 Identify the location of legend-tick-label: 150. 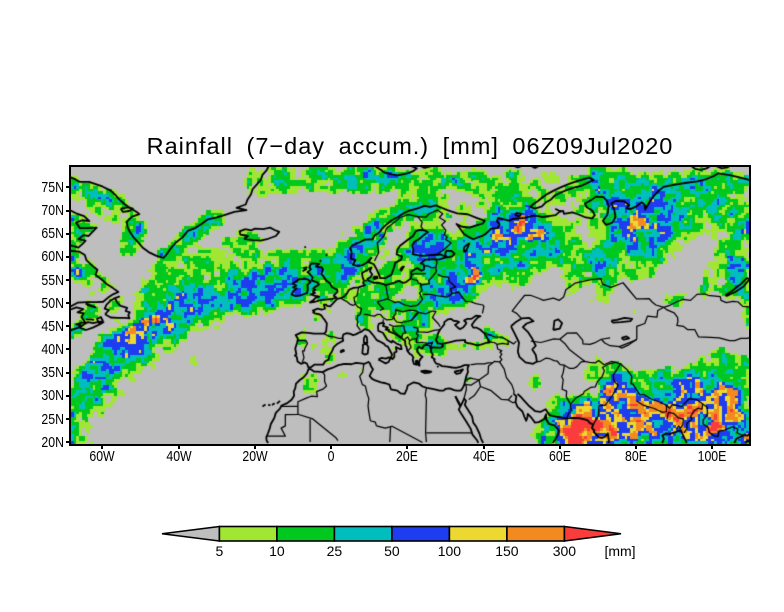
(507, 551).